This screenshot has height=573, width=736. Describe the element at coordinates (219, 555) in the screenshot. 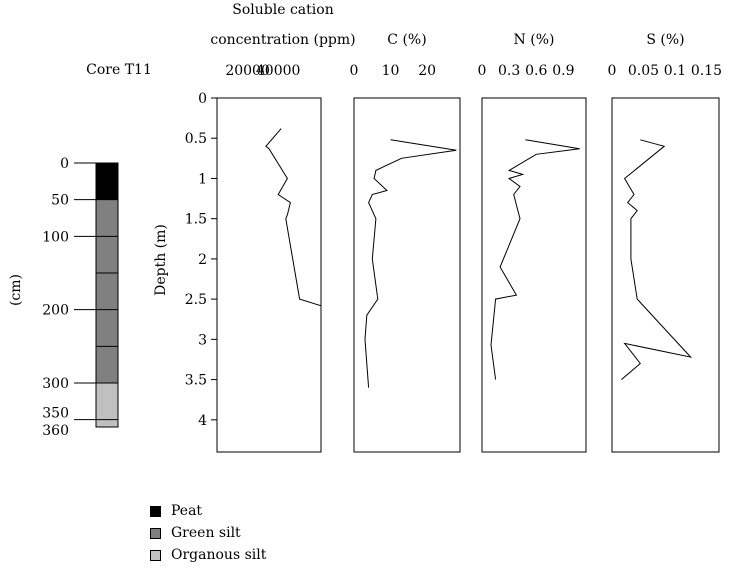

I see `legend-label: Organous silt` at that location.